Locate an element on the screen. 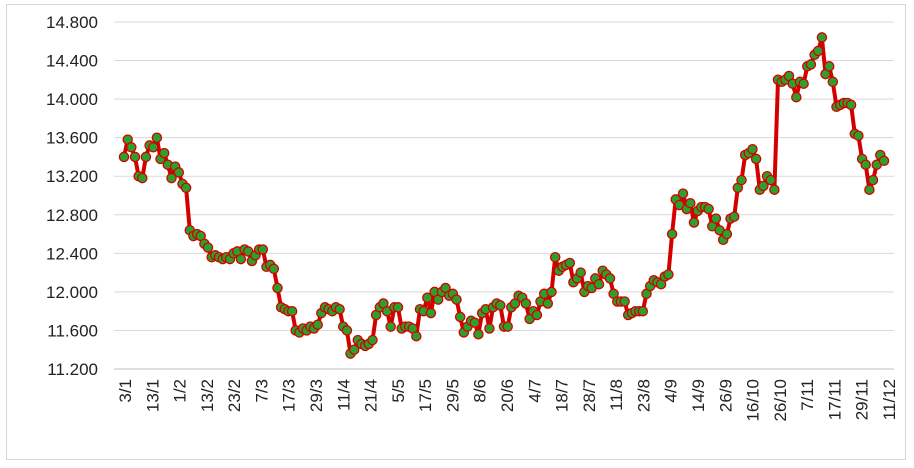 This screenshot has width=914, height=468. x-tick-label: 3/1 is located at coordinates (125, 391).